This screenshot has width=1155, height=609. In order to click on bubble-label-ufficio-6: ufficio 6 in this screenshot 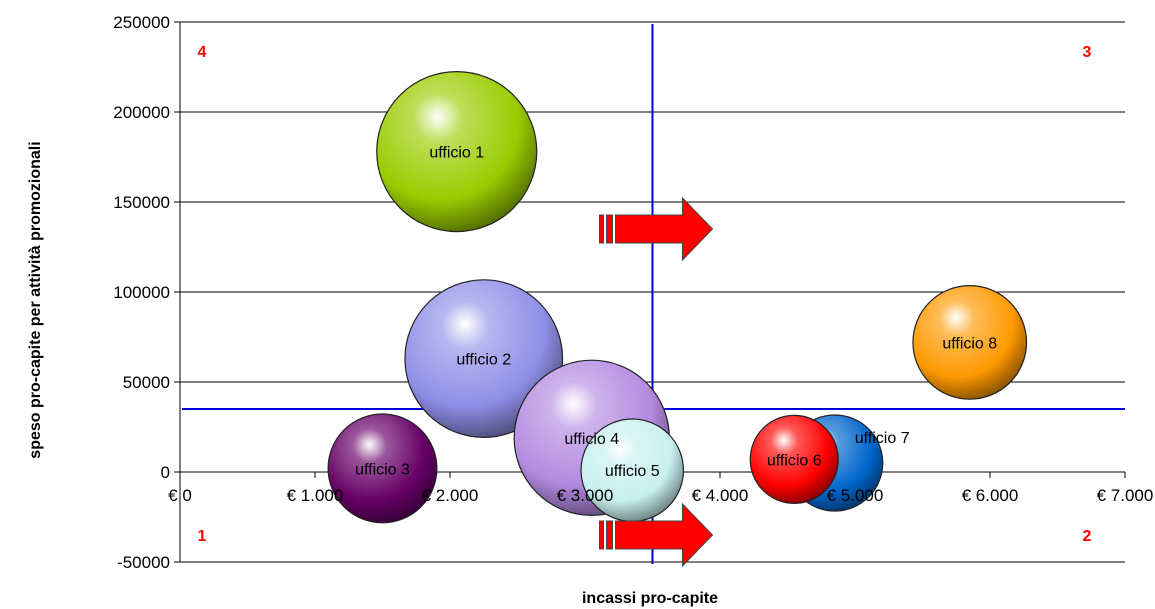, I will do `click(794, 460)`.